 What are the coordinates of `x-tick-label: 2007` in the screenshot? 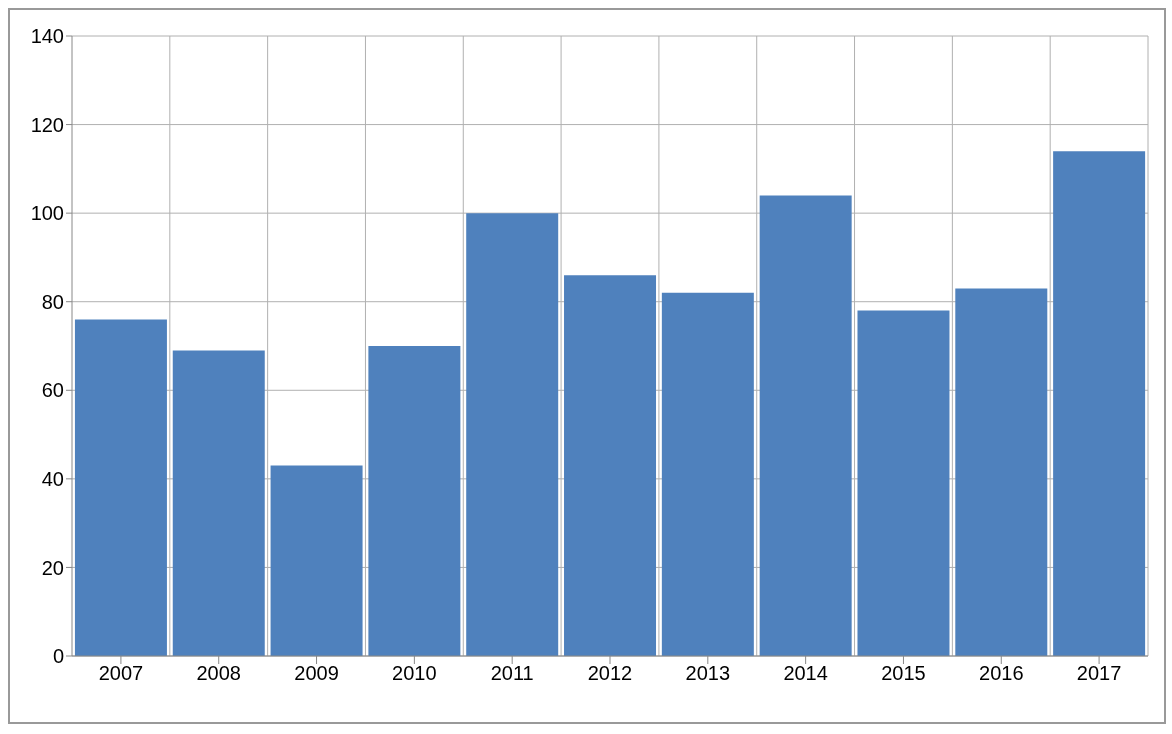 It's located at (121, 673).